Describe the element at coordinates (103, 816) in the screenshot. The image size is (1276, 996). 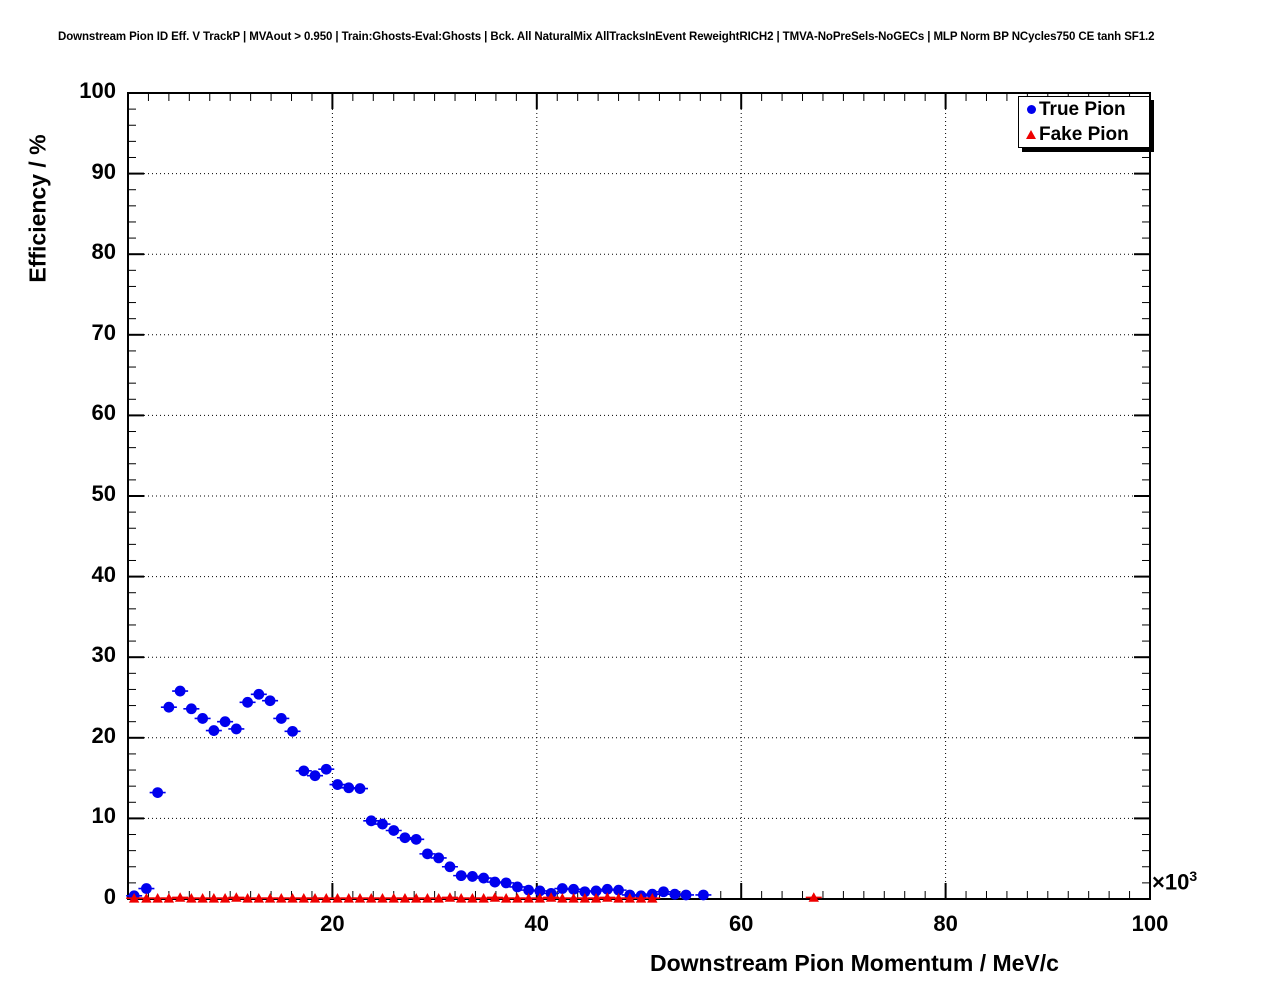
I see `y-axis-tick-label: 10` at that location.